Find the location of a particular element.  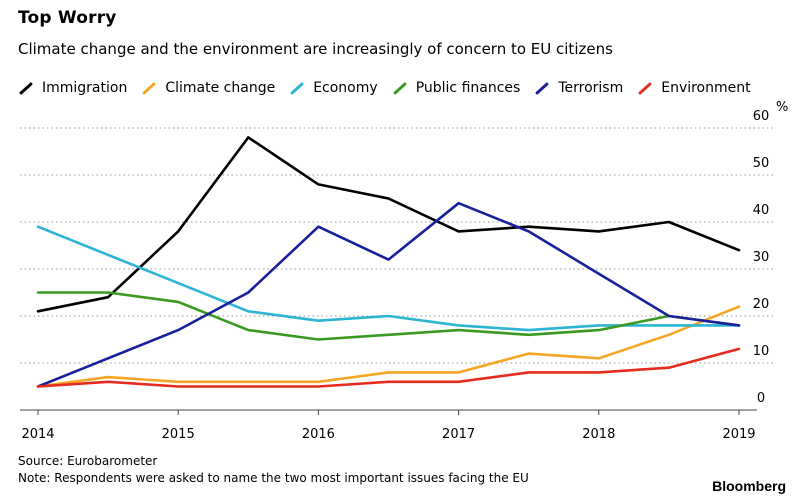

y-tick-label-0: 0 is located at coordinates (761, 398).